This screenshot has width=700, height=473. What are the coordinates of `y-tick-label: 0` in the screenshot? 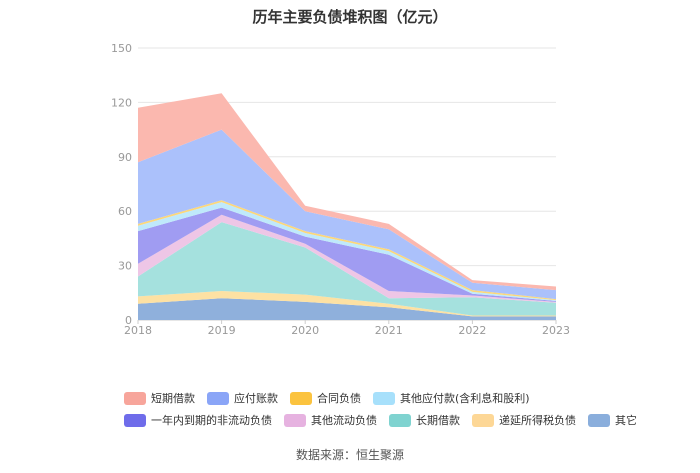 It's located at (128, 320).